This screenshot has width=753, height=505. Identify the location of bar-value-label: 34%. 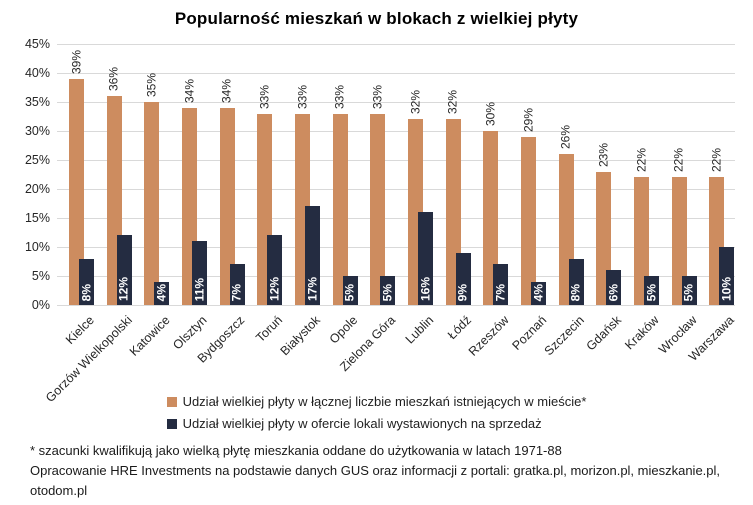
(189, 90).